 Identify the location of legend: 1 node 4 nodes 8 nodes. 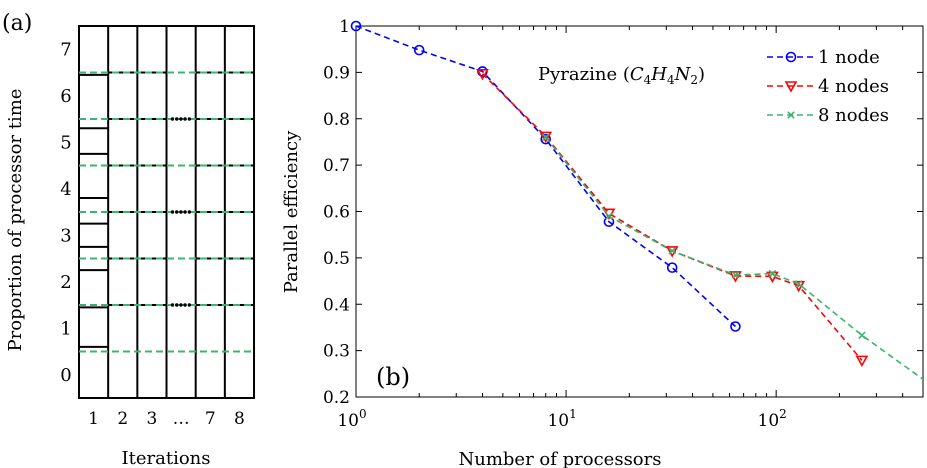
(828, 86).